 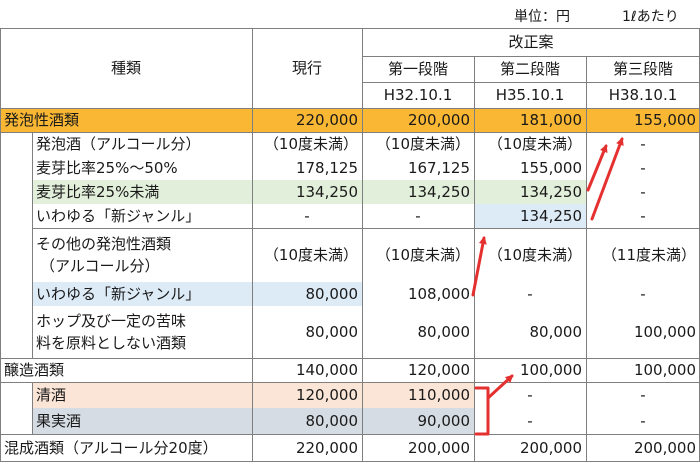 I want to click on row-hop-stage2: 80,000, so click(x=556, y=332).